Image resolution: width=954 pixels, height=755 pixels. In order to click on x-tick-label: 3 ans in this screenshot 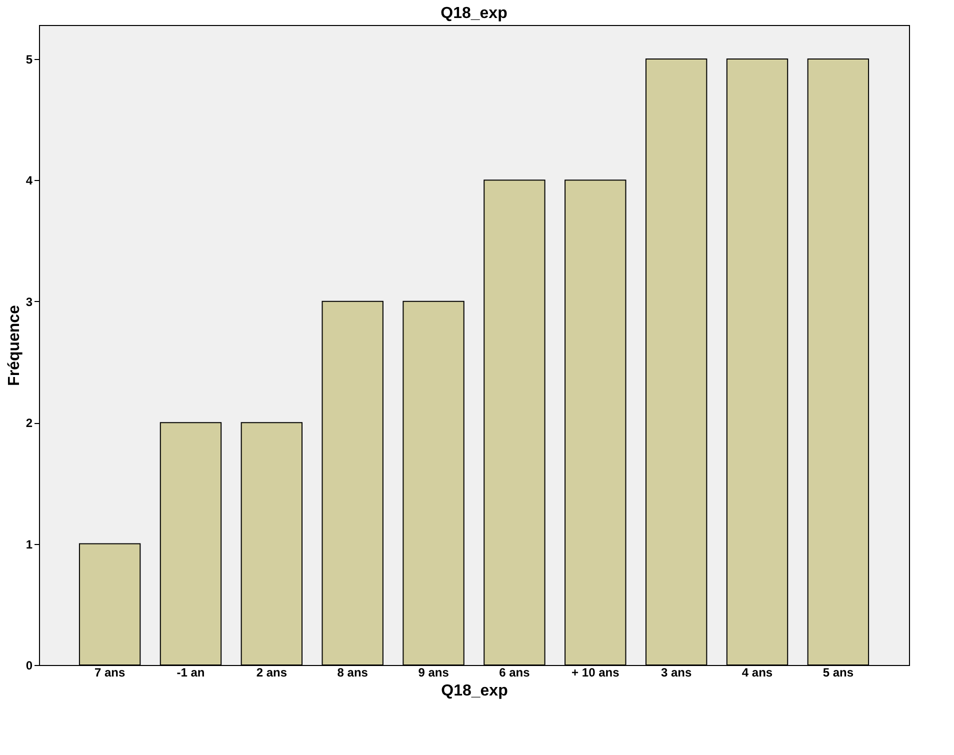, I will do `click(676, 673)`.